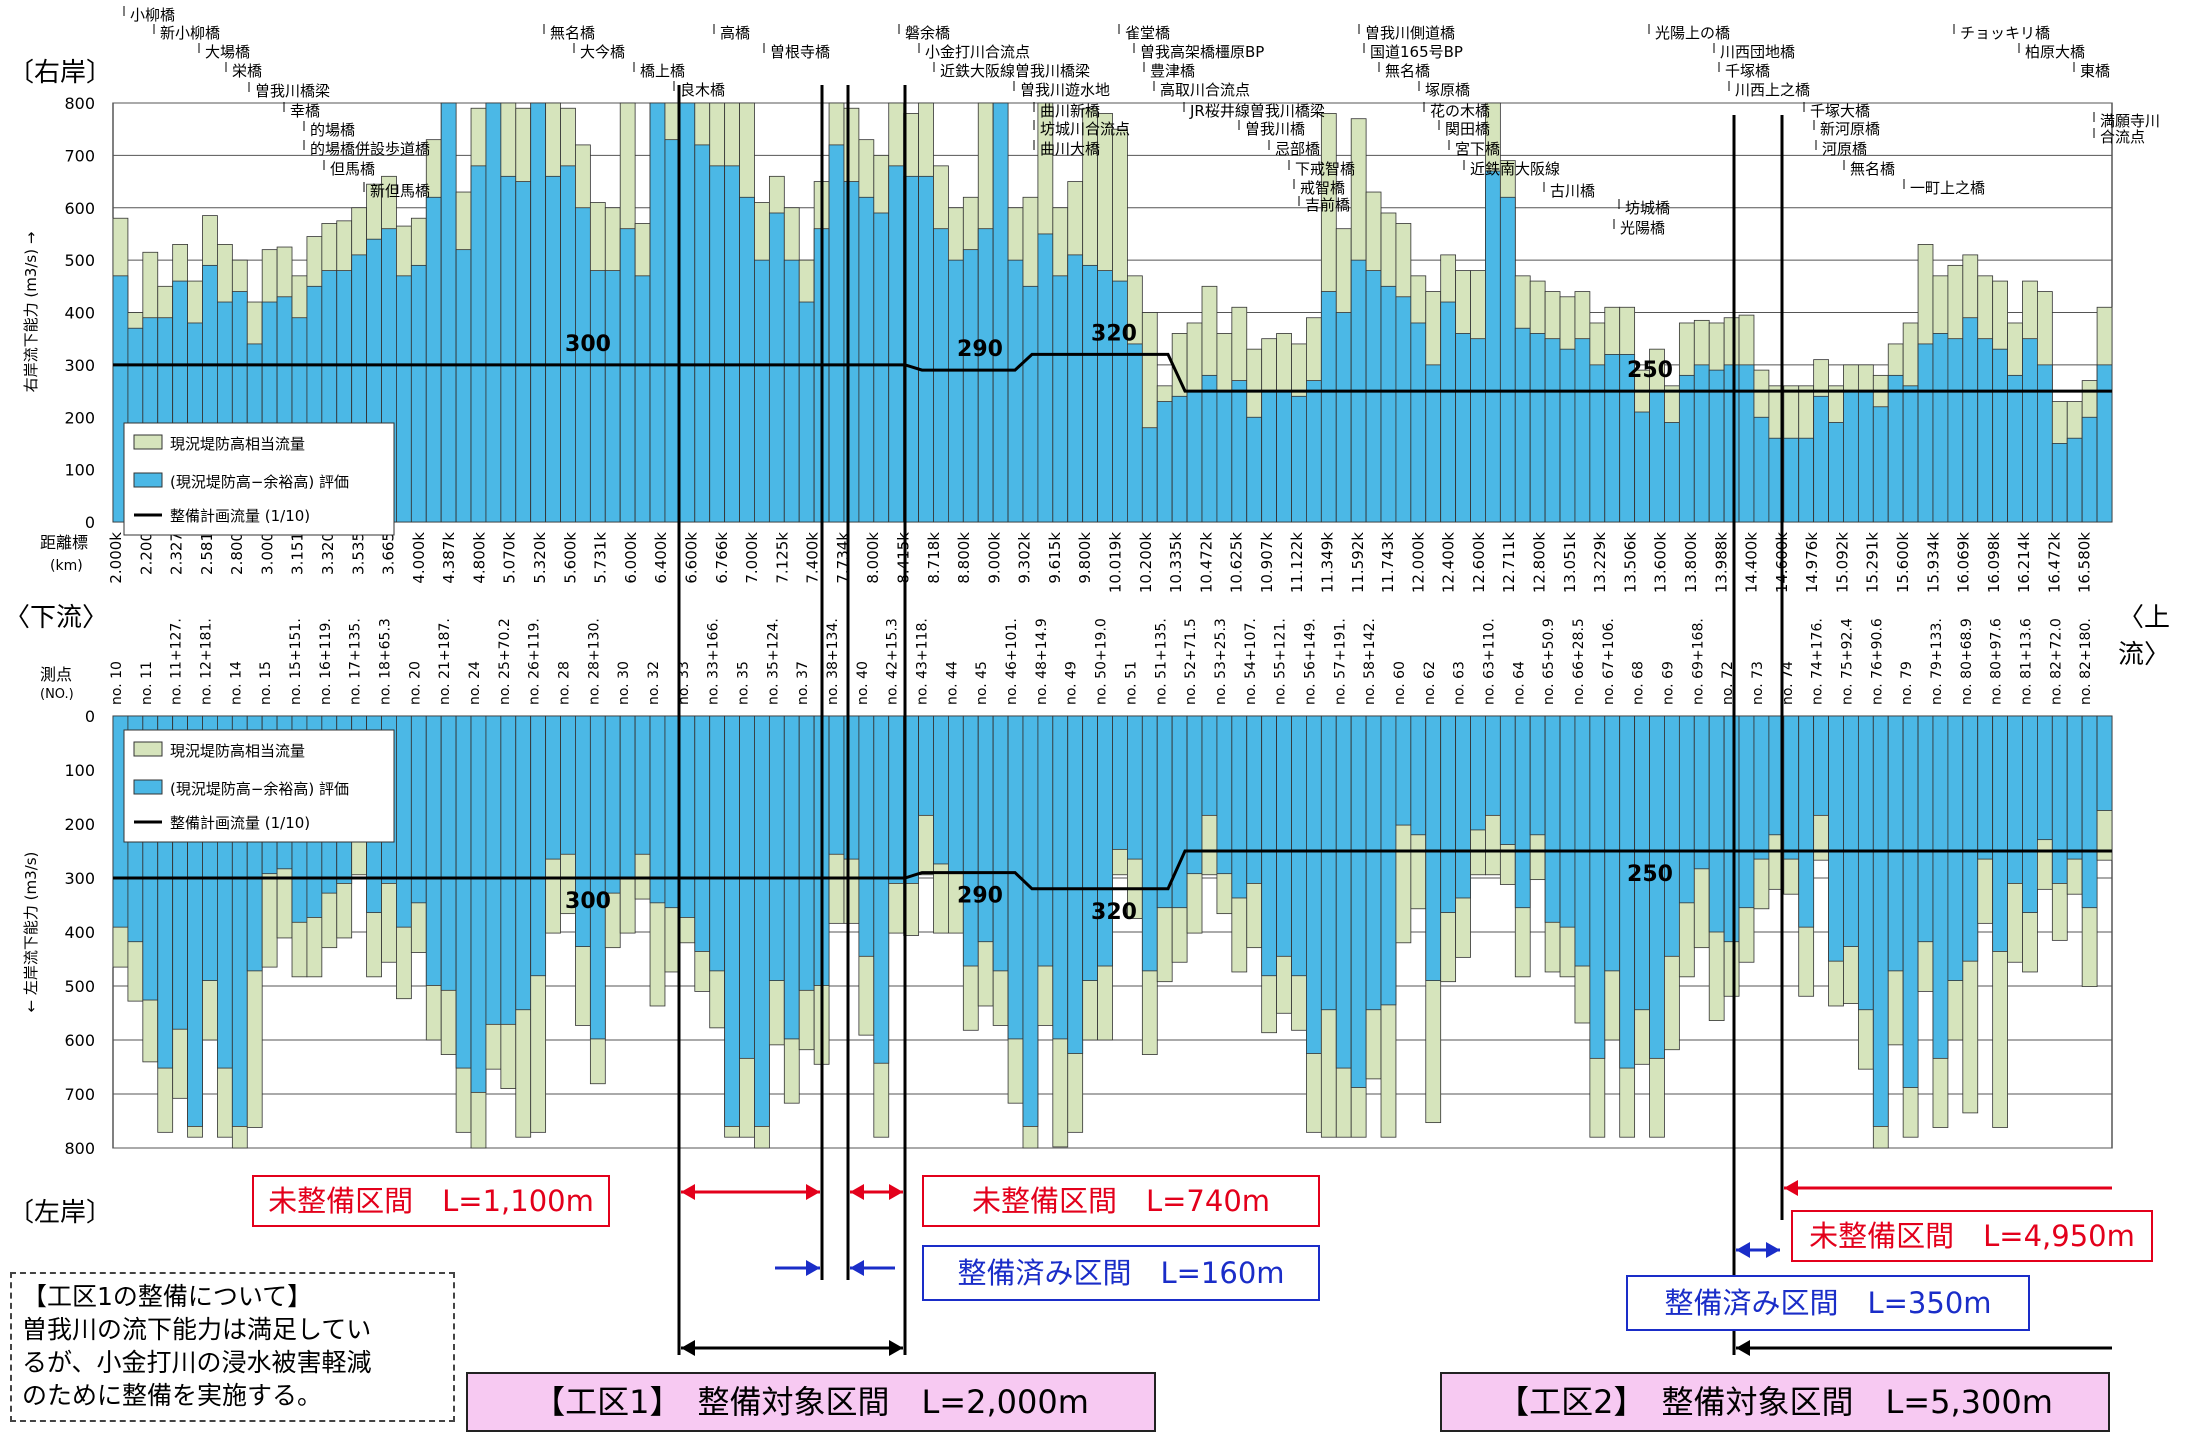 The height and width of the screenshot is (1432, 2201). What do you see at coordinates (1447, 90) in the screenshot?
I see `bridge-label: 塚原橋` at bounding box center [1447, 90].